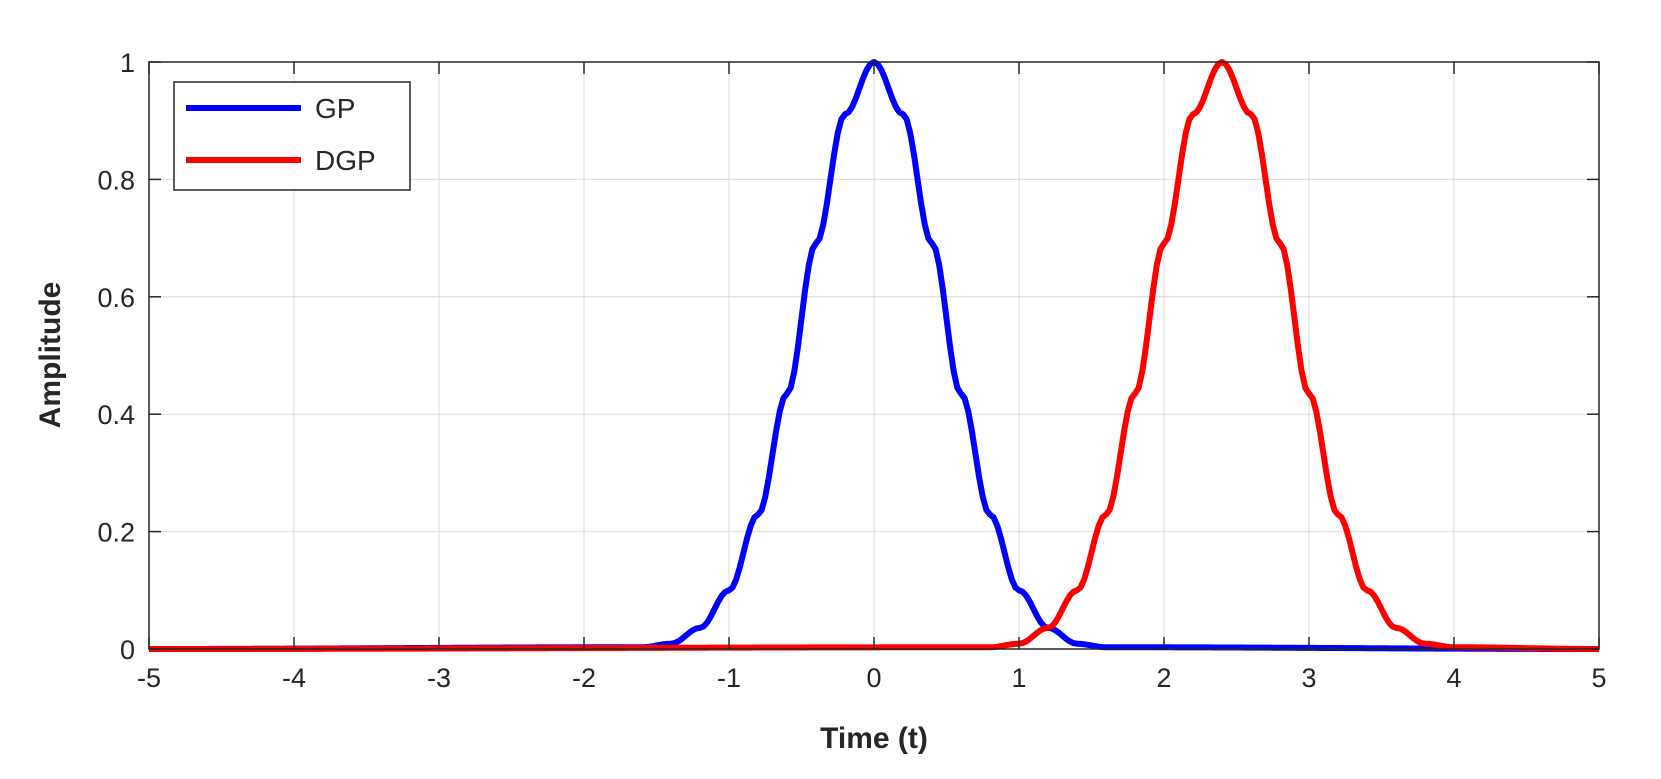 Image resolution: width=1661 pixels, height=779 pixels. What do you see at coordinates (116, 415) in the screenshot?
I see `y-tick-label: 0.4` at bounding box center [116, 415].